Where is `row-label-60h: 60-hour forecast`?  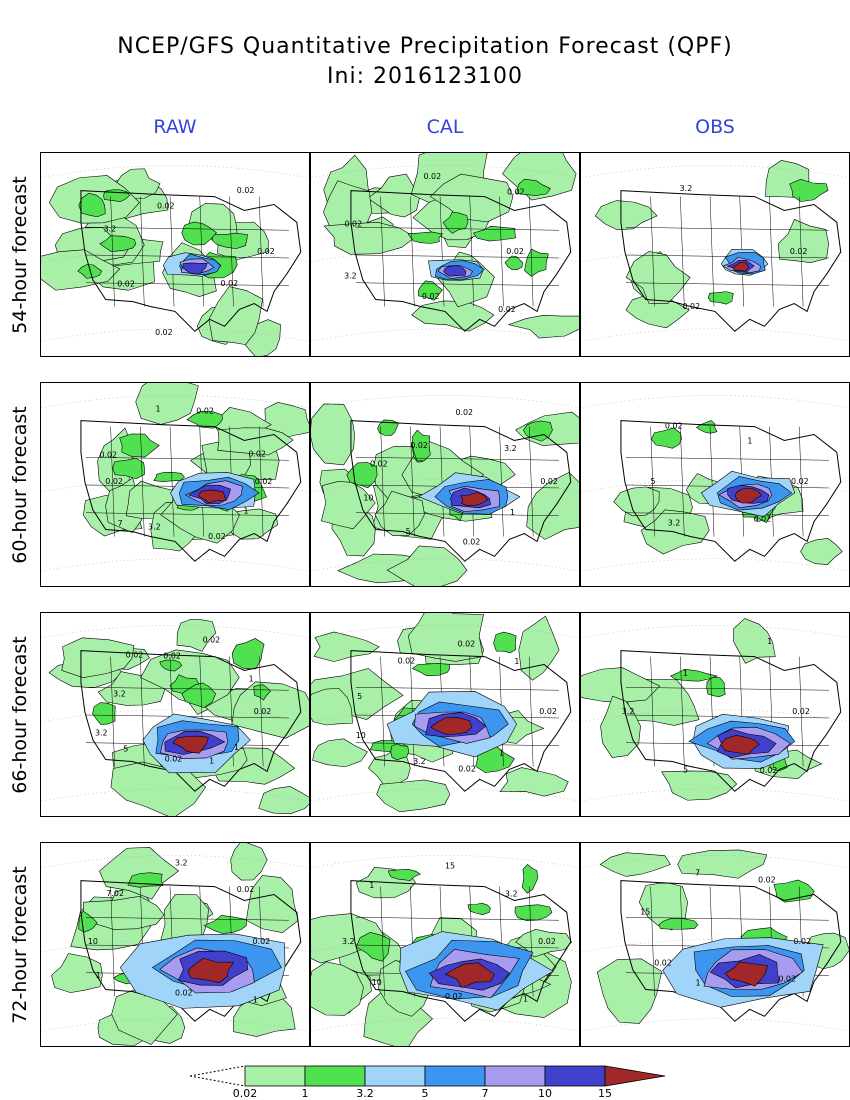
row-label-60h: 60-hour forecast is located at coordinates (20, 484).